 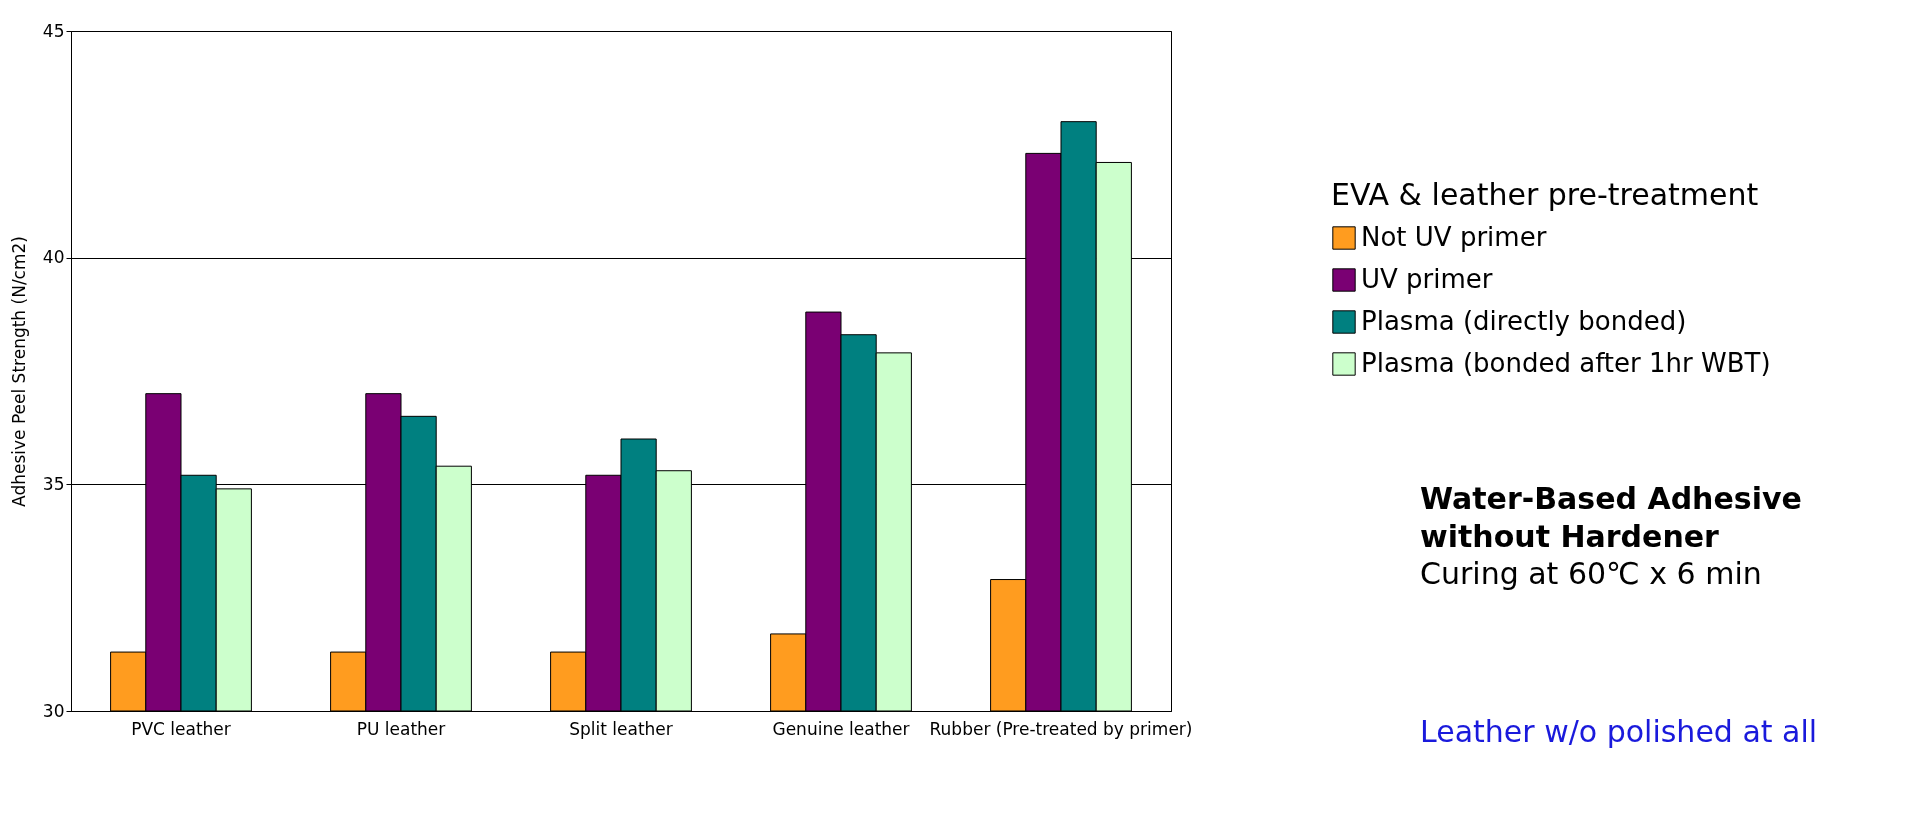 I want to click on text: Water-Based Adhesive without Hardener, so click(x=1611, y=517).